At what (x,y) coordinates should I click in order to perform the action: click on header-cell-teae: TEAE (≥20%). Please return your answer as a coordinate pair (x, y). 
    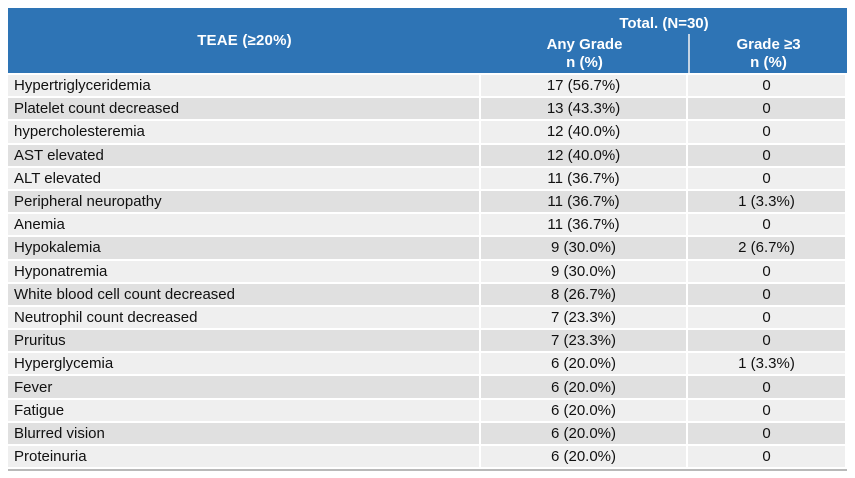
    Looking at the image, I should click on (244, 40).